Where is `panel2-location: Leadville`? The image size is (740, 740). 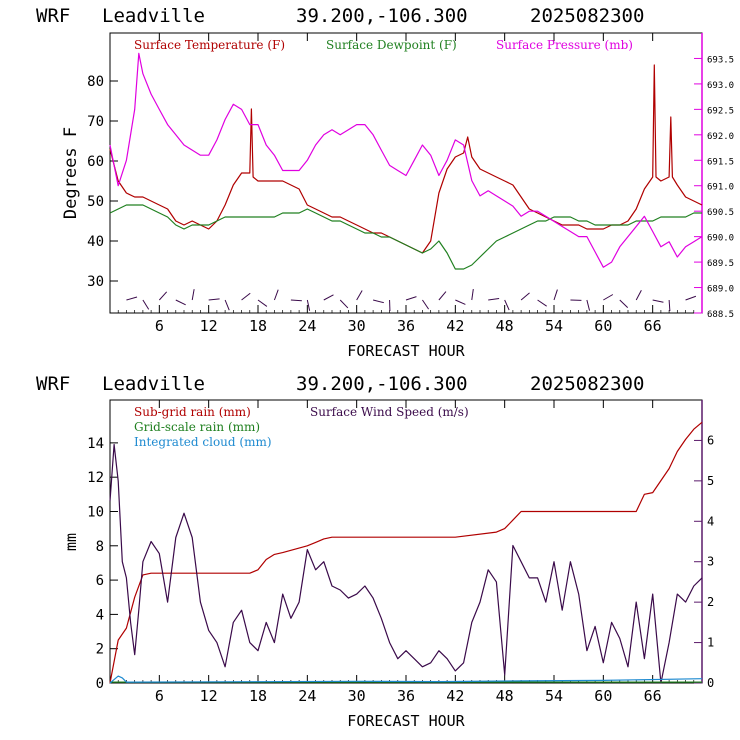
panel2-location: Leadville is located at coordinates (153, 384).